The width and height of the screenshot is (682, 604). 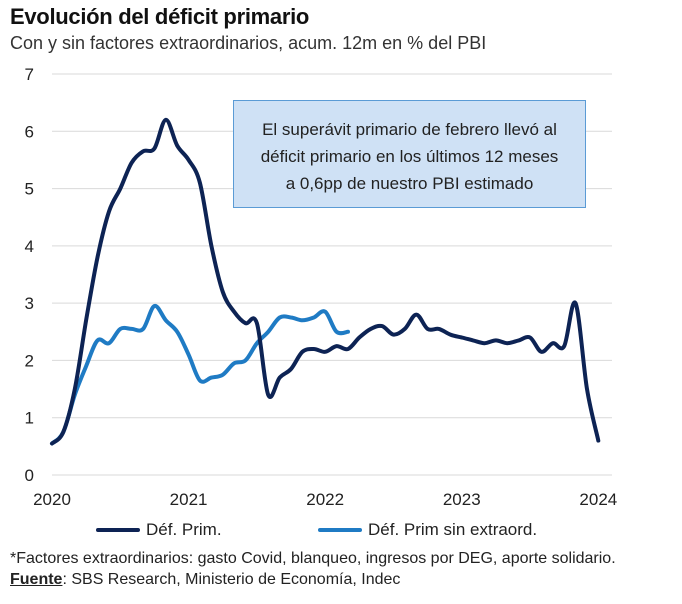 What do you see at coordinates (462, 499) in the screenshot?
I see `x-tick-label-2023: 2023` at bounding box center [462, 499].